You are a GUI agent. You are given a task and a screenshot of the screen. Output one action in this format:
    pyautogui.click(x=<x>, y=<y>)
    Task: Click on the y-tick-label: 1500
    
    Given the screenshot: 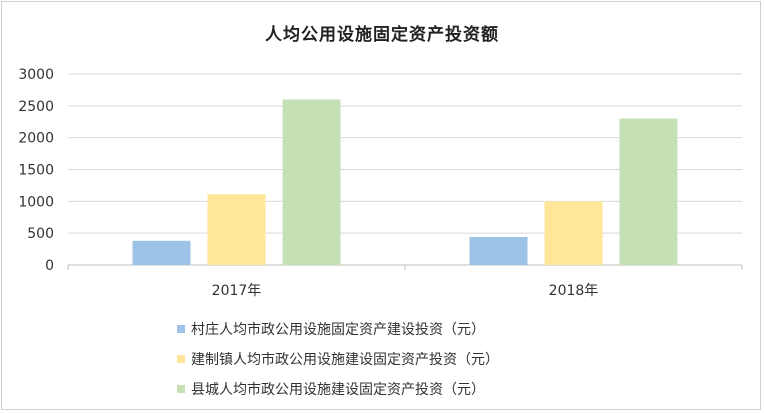 What is the action you would take?
    pyautogui.click(x=36, y=171)
    